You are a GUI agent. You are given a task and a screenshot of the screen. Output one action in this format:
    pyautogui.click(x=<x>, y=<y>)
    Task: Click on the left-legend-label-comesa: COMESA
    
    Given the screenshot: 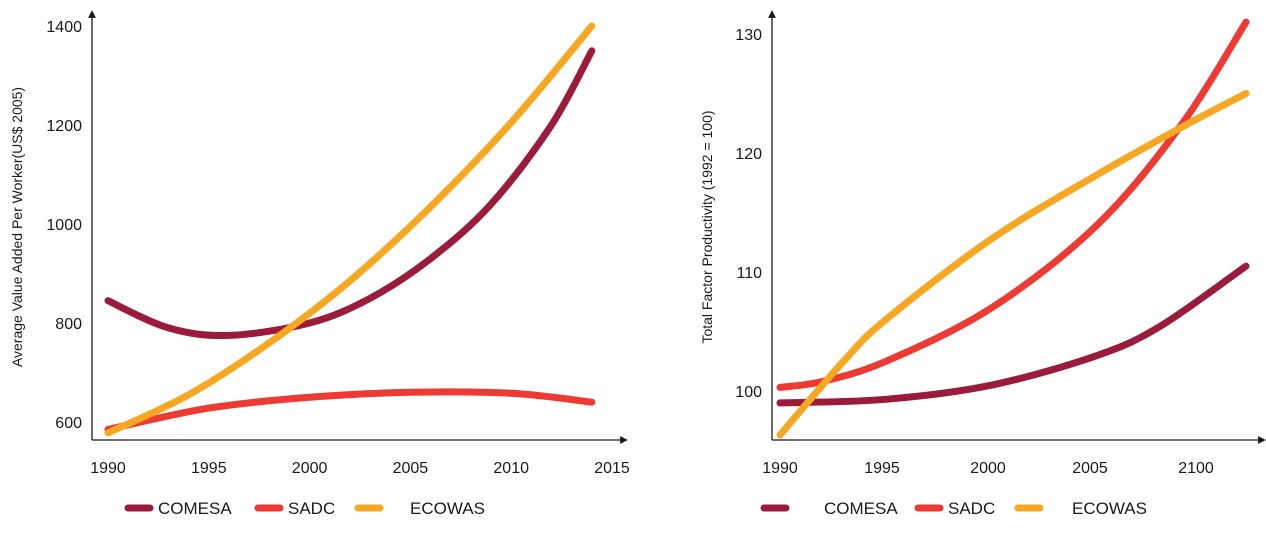 What is the action you would take?
    pyautogui.click(x=195, y=508)
    